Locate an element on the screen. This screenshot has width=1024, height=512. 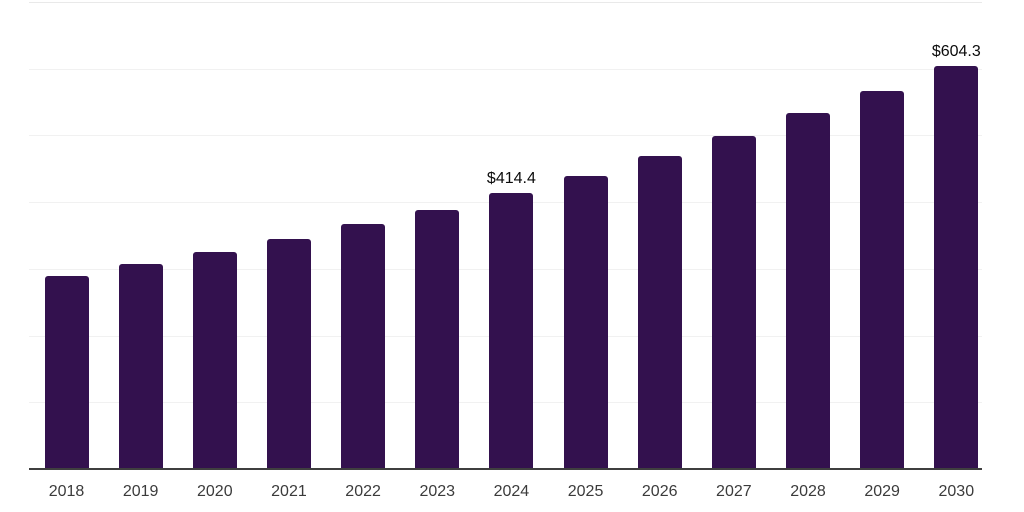
x-axis-line is located at coordinates (505, 469).